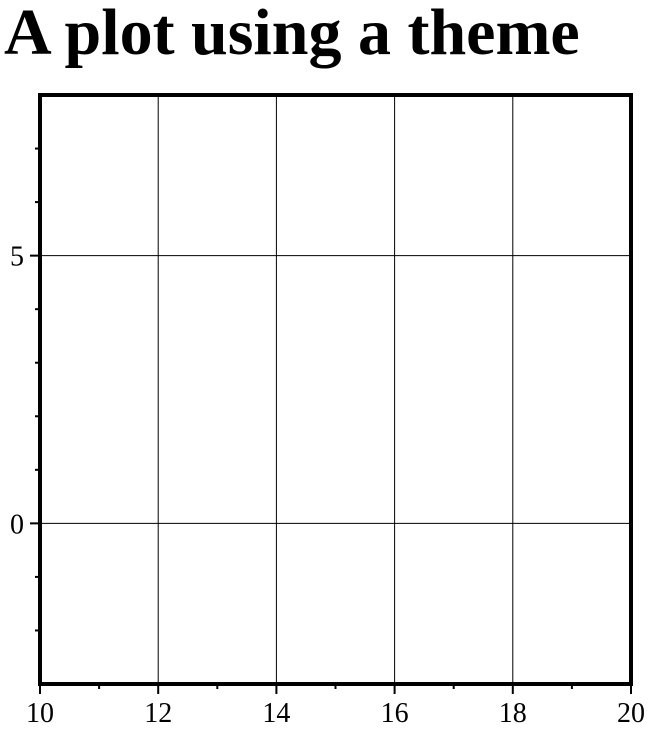 This screenshot has width=671, height=734. Describe the element at coordinates (292, 34) in the screenshot. I see `chart-title: A plot using a theme` at that location.